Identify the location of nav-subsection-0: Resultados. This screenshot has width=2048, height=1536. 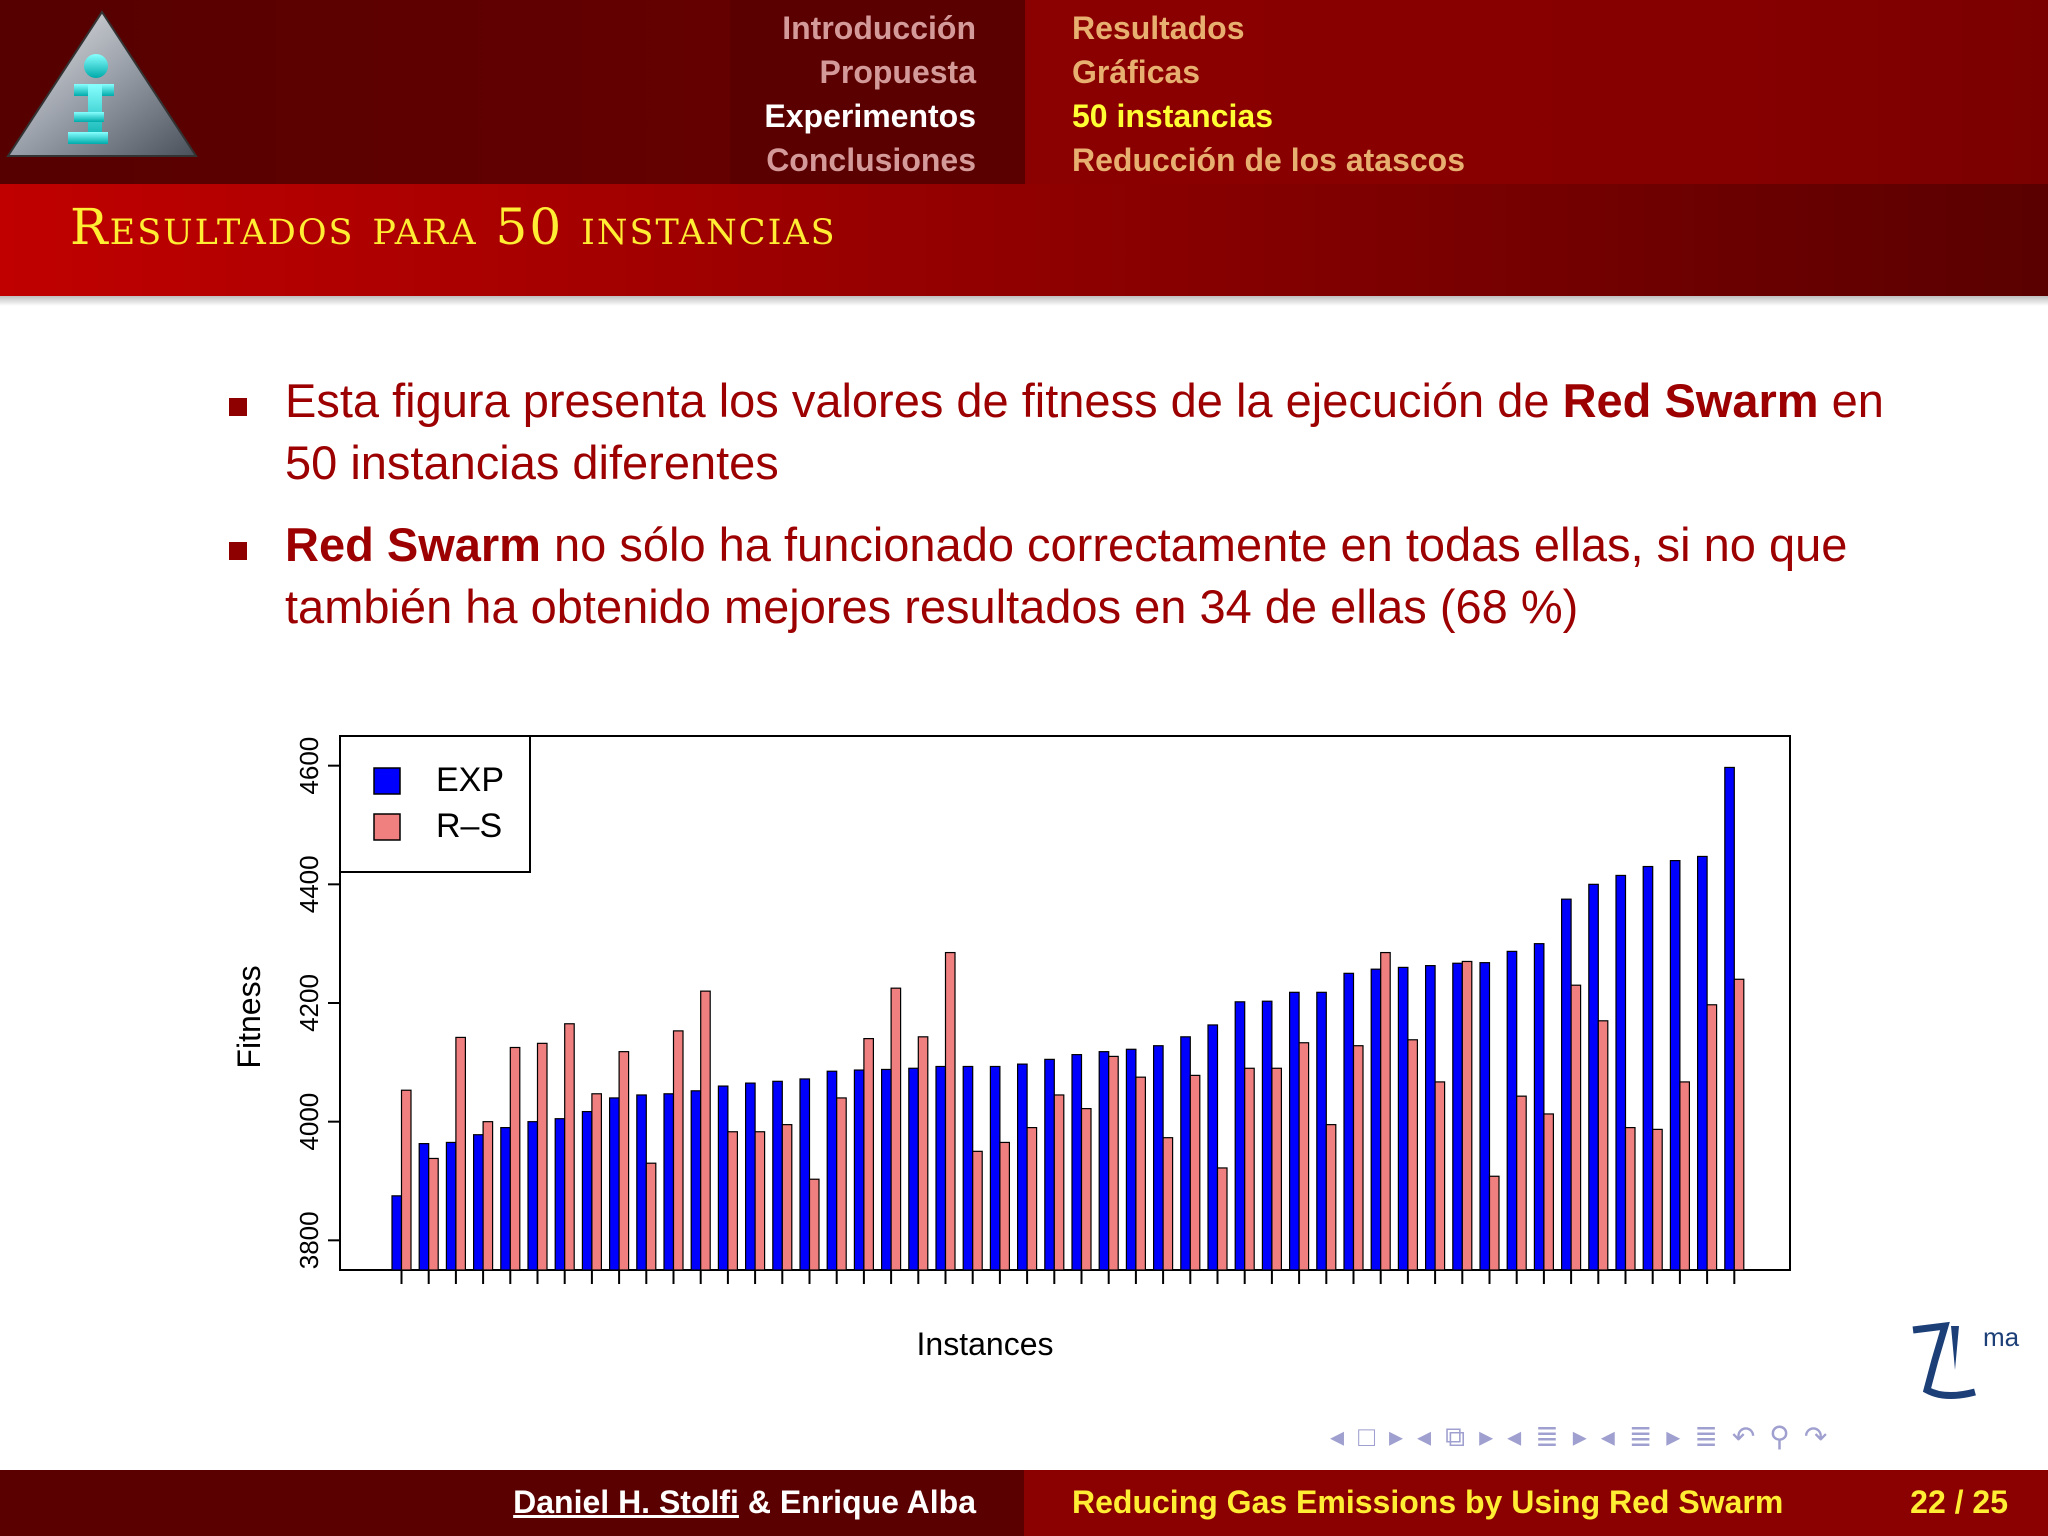
(1158, 28).